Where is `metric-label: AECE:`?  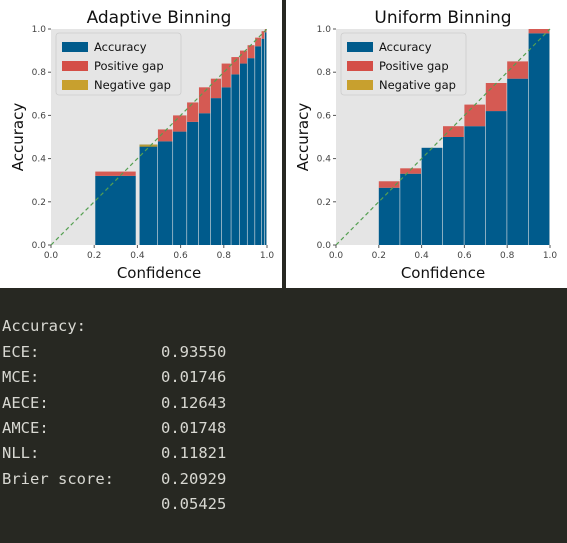
metric-label: AECE: is located at coordinates (25, 402).